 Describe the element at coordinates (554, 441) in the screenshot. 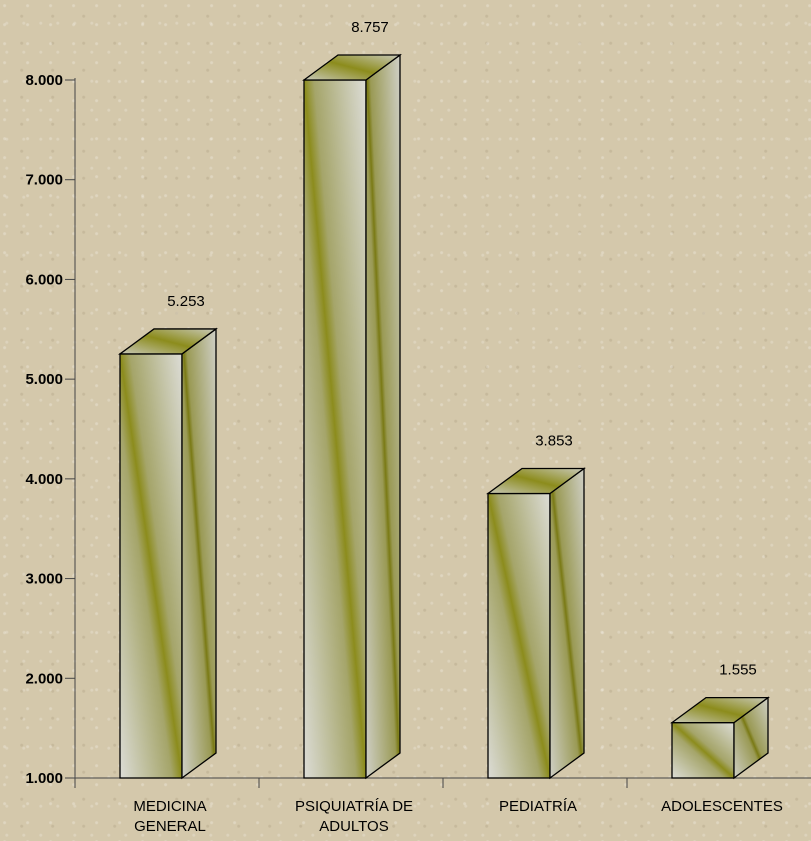

I see `data-label: 3.853` at that location.